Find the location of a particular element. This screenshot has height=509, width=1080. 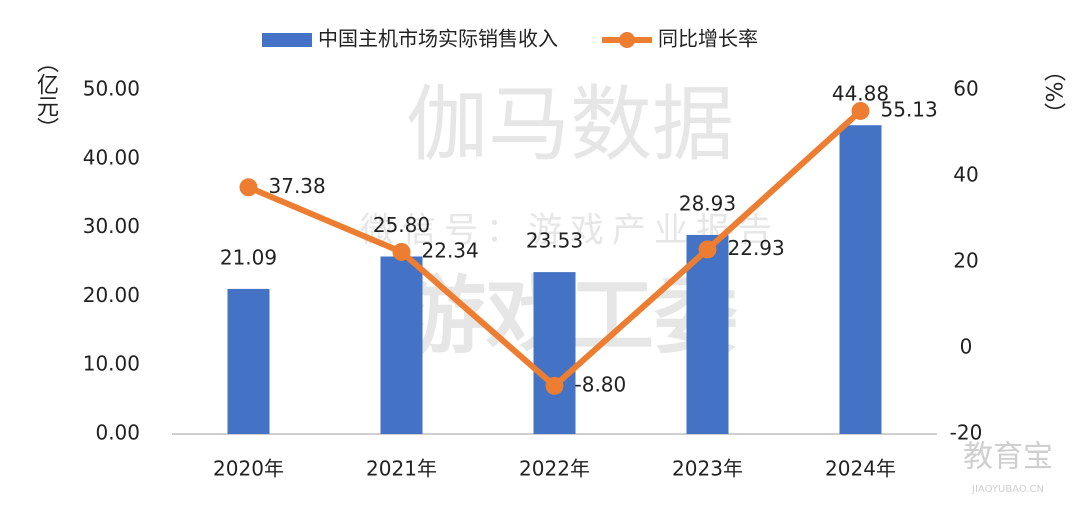

watermark: JIAOYUBAO.CN is located at coordinates (1007, 489).